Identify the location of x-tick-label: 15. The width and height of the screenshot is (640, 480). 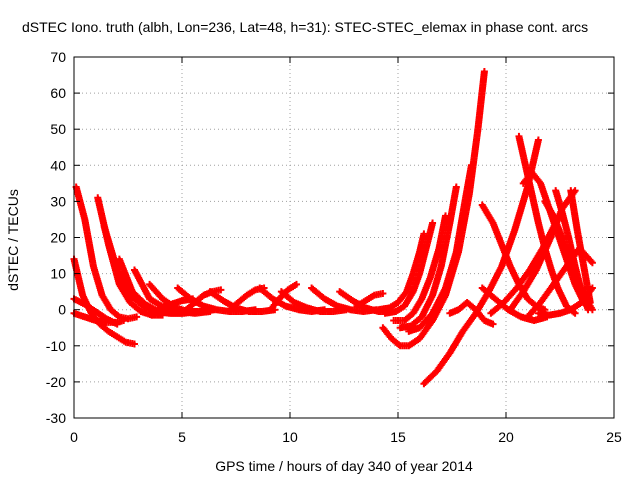
(398, 437).